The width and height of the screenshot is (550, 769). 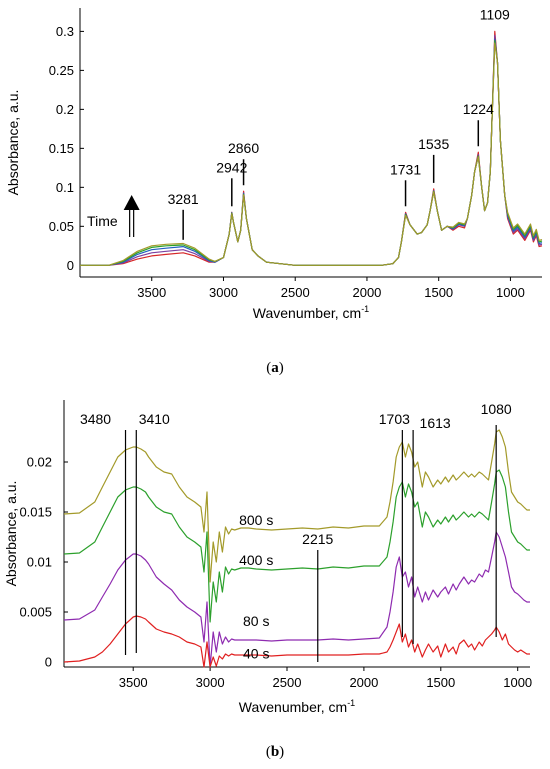 I want to click on chart-b-series-label: 800 s, so click(x=256, y=520).